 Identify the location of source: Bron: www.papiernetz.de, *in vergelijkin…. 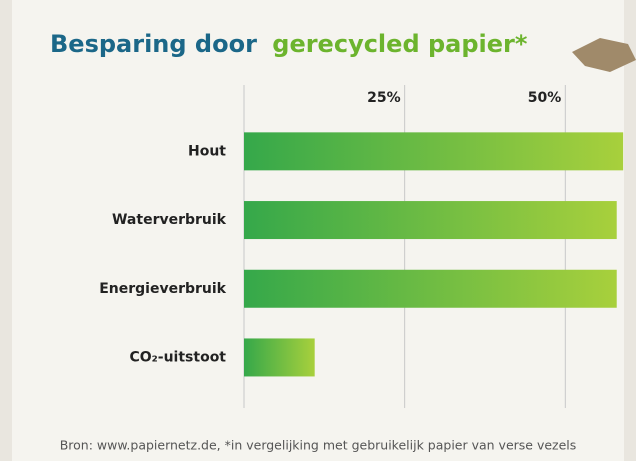
(318, 445).